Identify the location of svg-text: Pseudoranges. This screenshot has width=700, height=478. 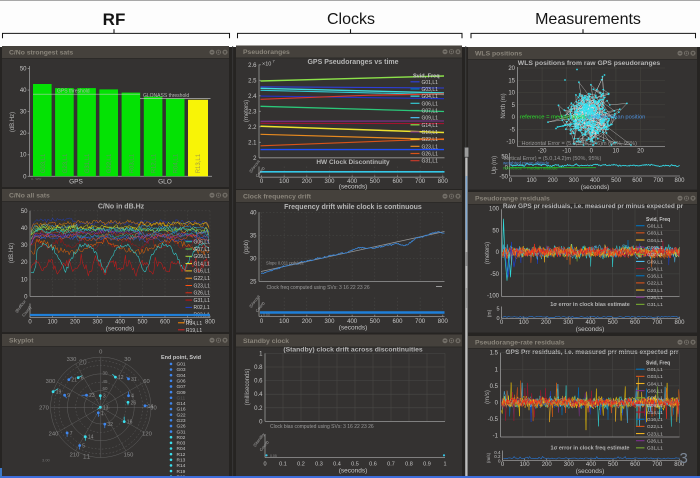
(266, 52).